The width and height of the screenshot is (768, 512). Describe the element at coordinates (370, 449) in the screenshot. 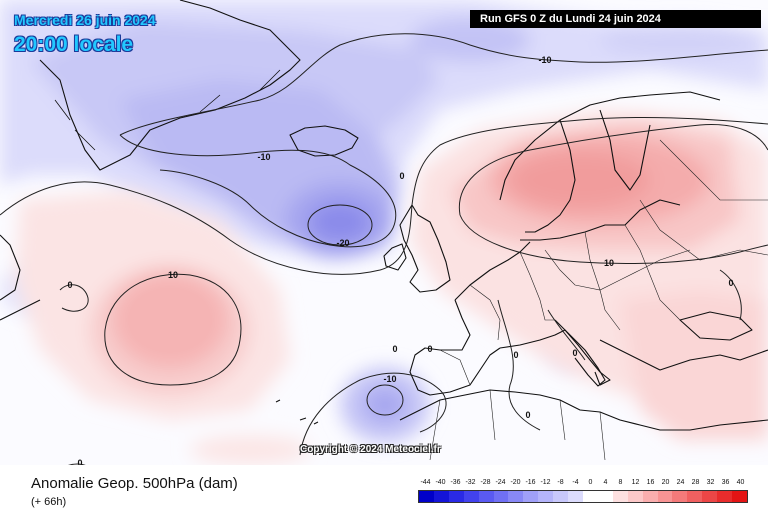

I see `copyright-notice: Copyright © 2024 Meteociel.fr` at that location.